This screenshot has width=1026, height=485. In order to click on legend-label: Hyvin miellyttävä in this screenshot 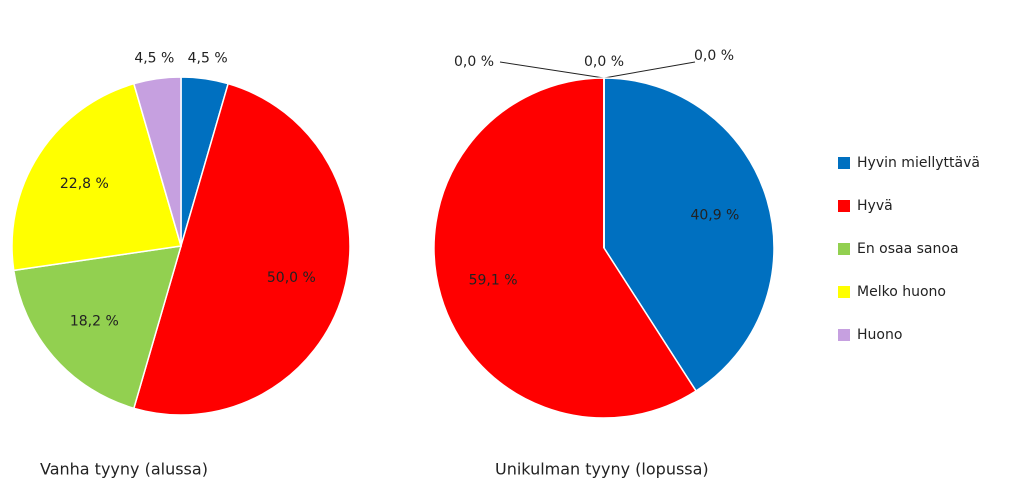, I will do `click(918, 163)`.